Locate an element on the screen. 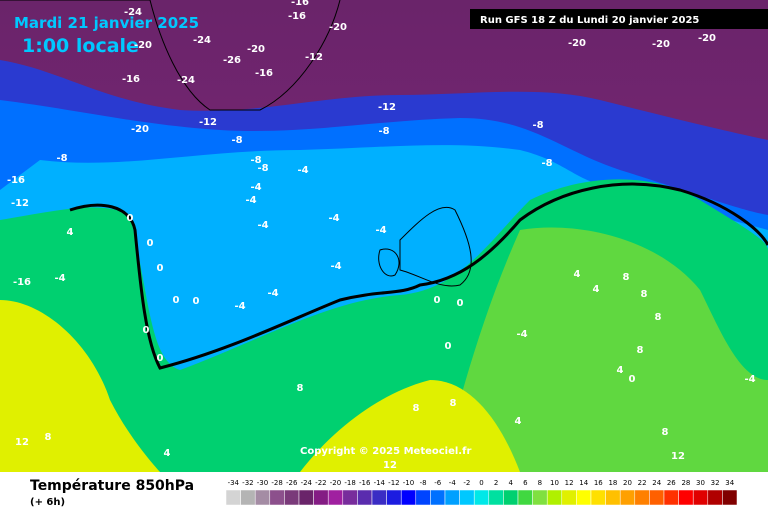 The width and height of the screenshot is (768, 516). contour-label: -24 is located at coordinates (186, 80).